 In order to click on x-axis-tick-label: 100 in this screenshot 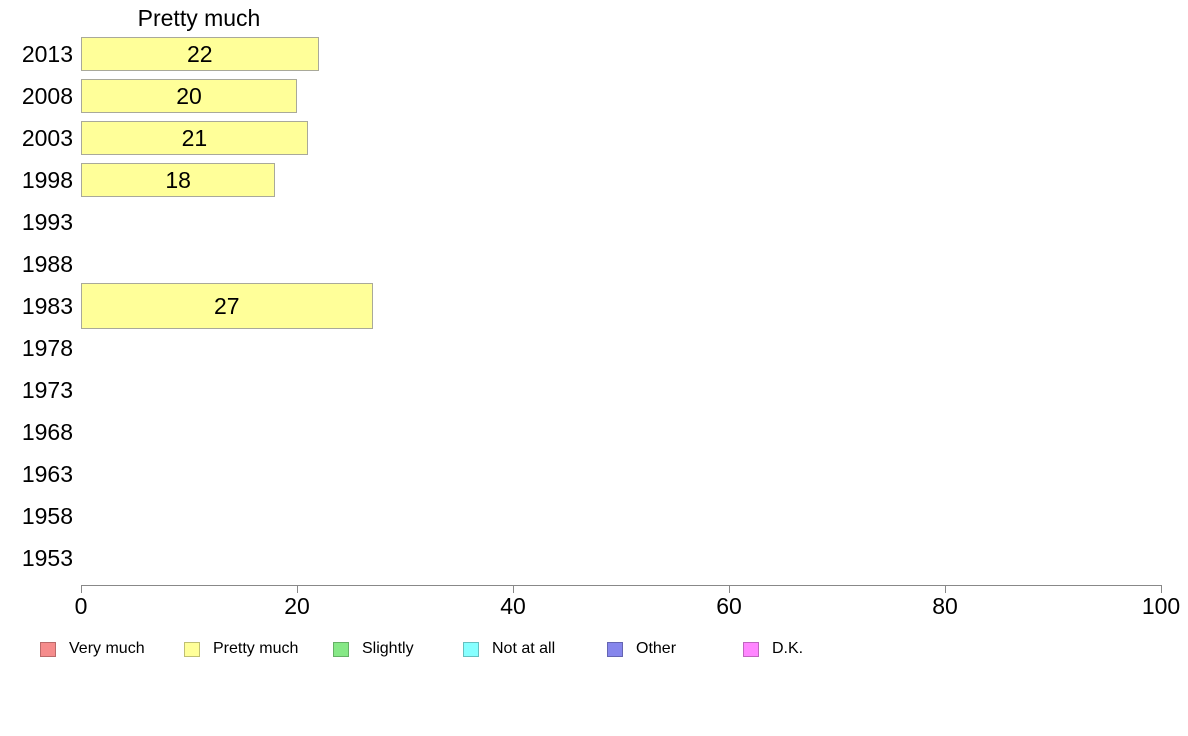, I will do `click(1161, 606)`.